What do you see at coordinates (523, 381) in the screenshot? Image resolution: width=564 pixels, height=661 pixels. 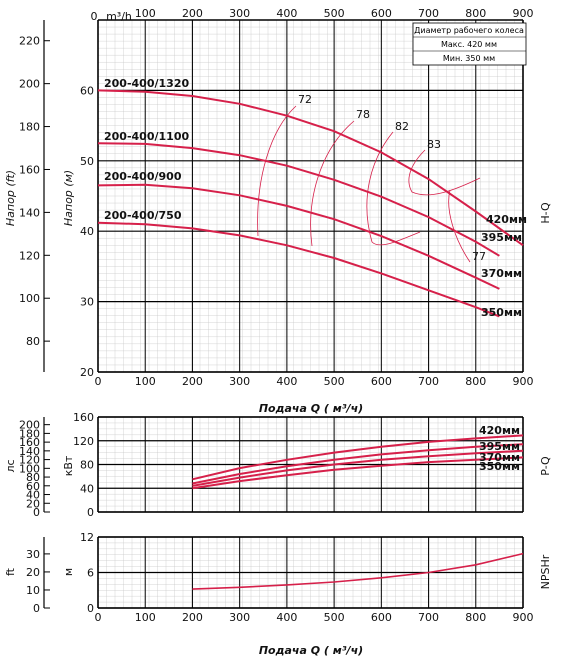 I see `x-tick-label: 900` at bounding box center [523, 381].